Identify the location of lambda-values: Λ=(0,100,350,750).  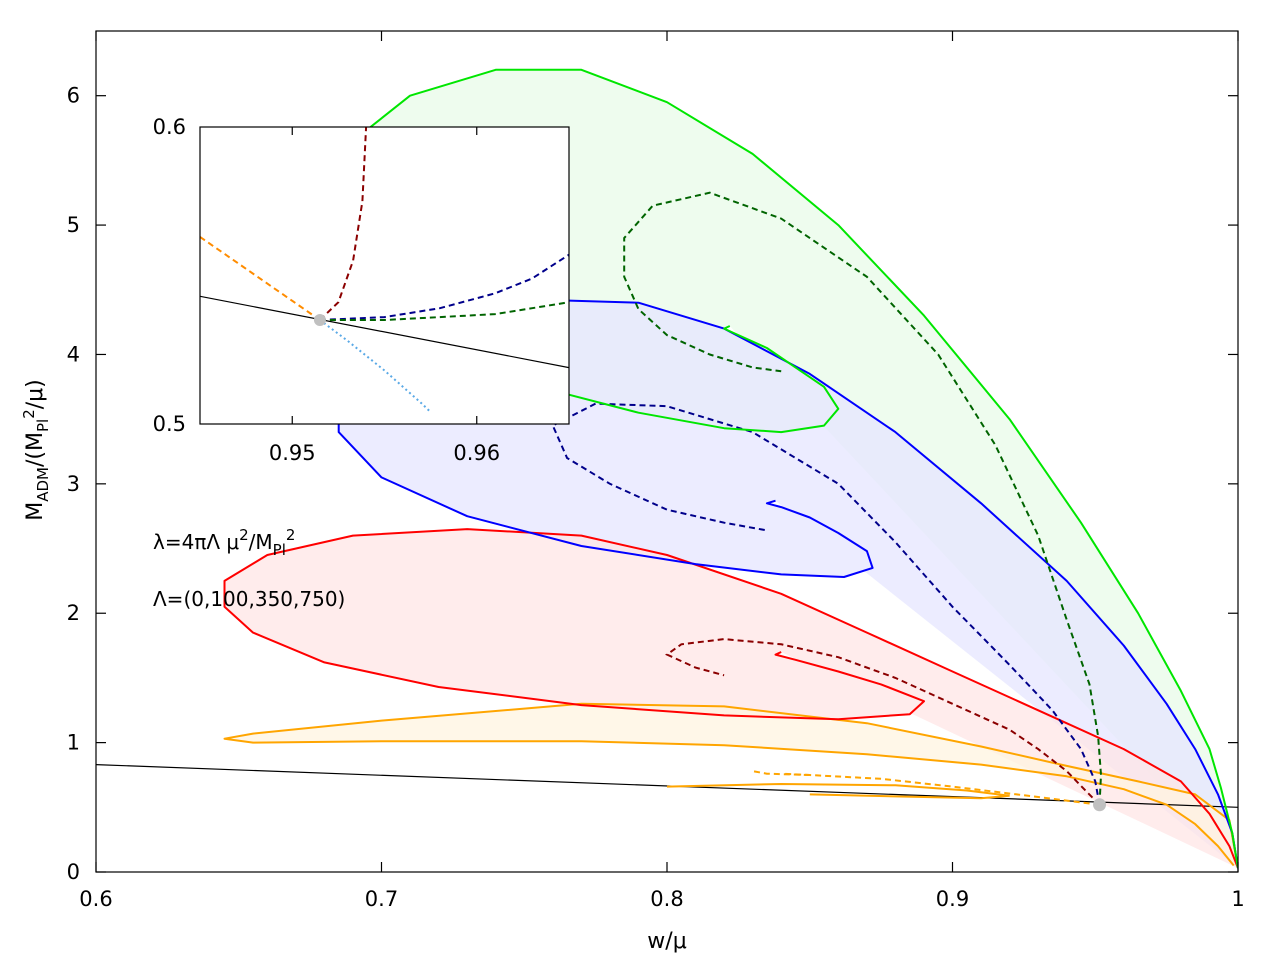
(249, 599).